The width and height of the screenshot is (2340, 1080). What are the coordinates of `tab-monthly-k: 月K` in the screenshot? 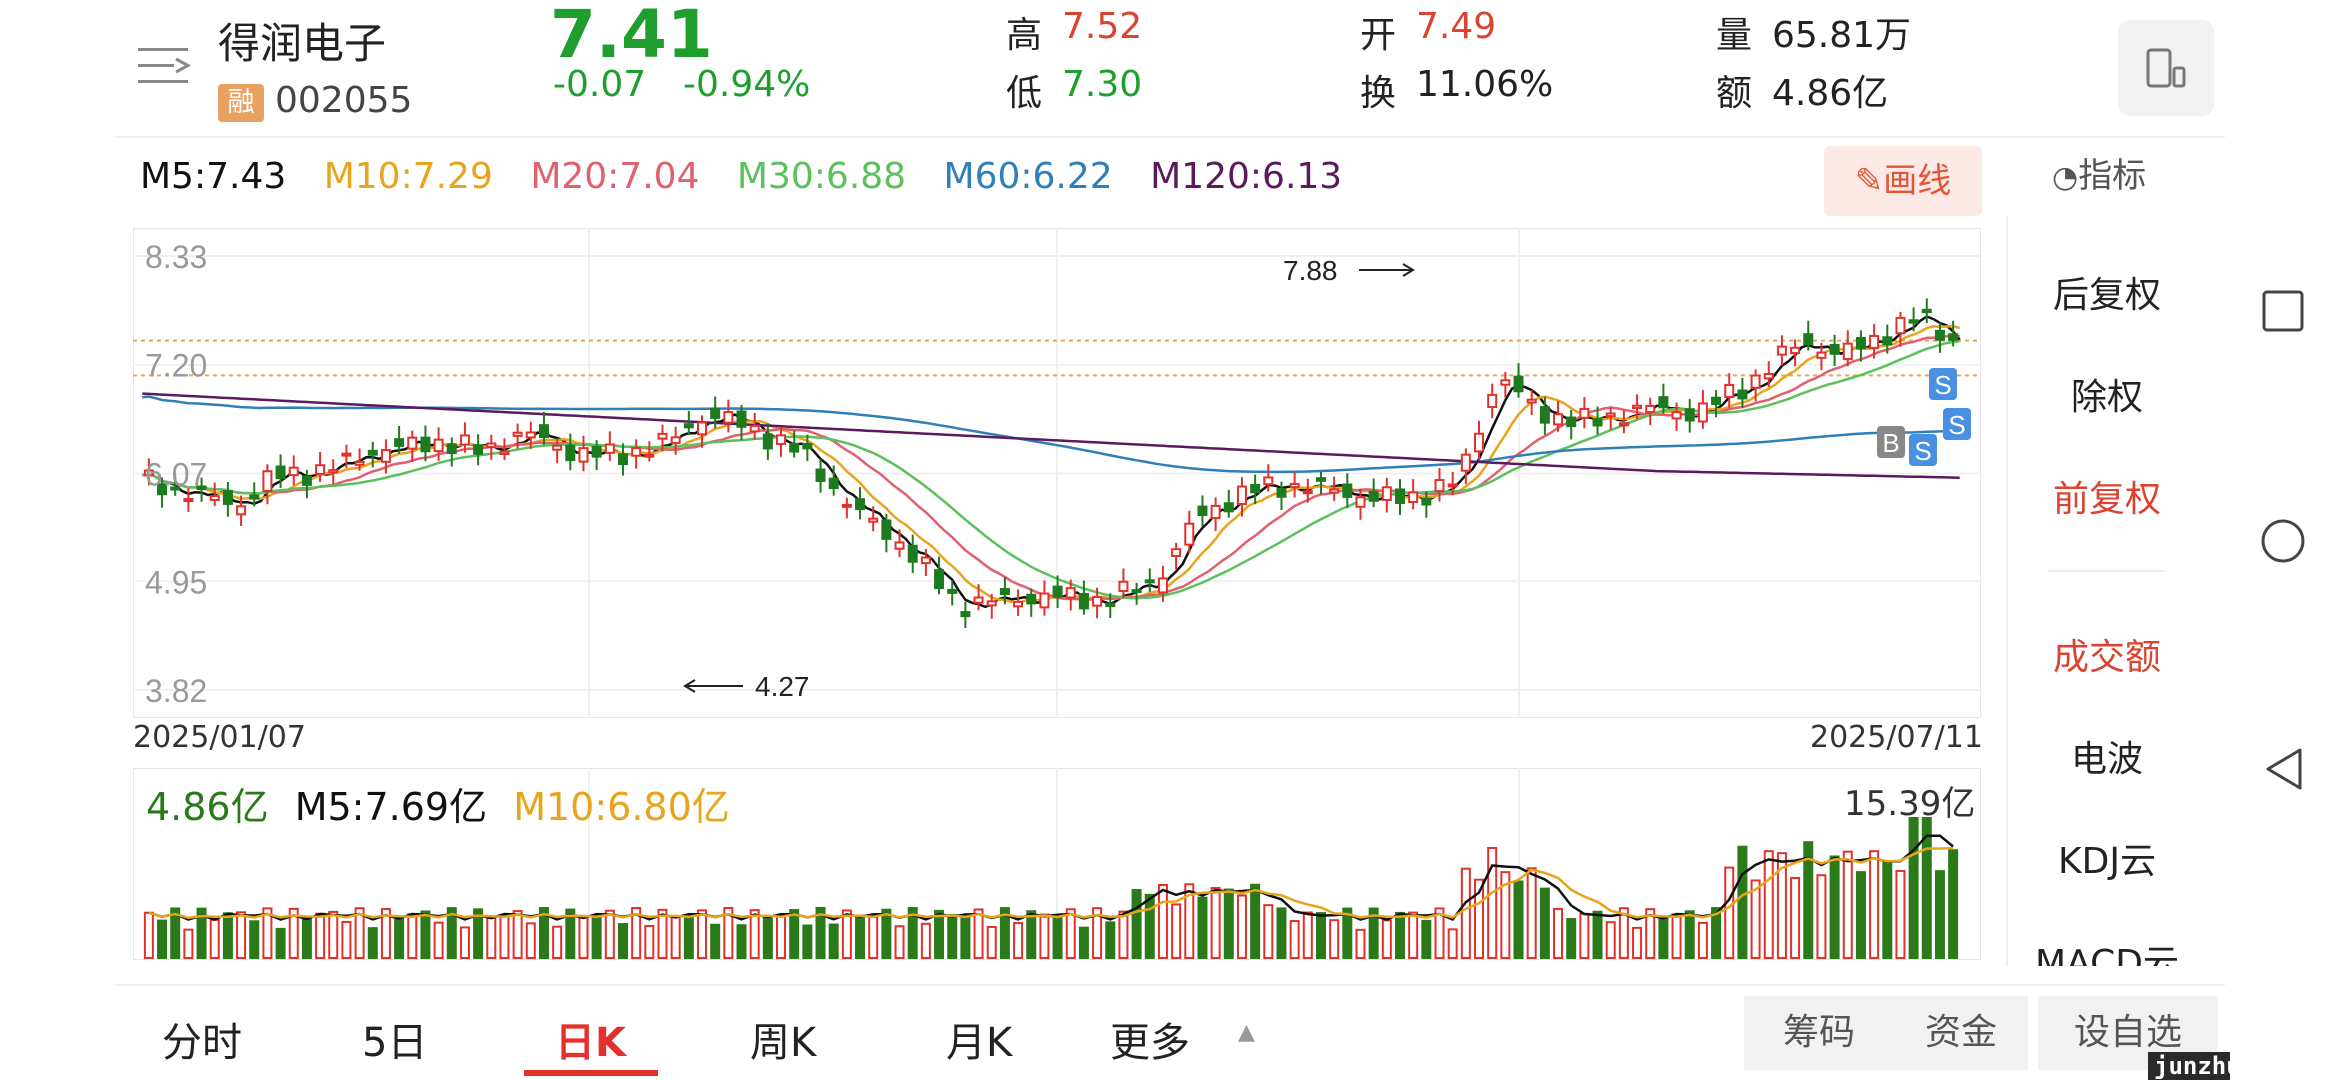 It's located at (979, 1043).